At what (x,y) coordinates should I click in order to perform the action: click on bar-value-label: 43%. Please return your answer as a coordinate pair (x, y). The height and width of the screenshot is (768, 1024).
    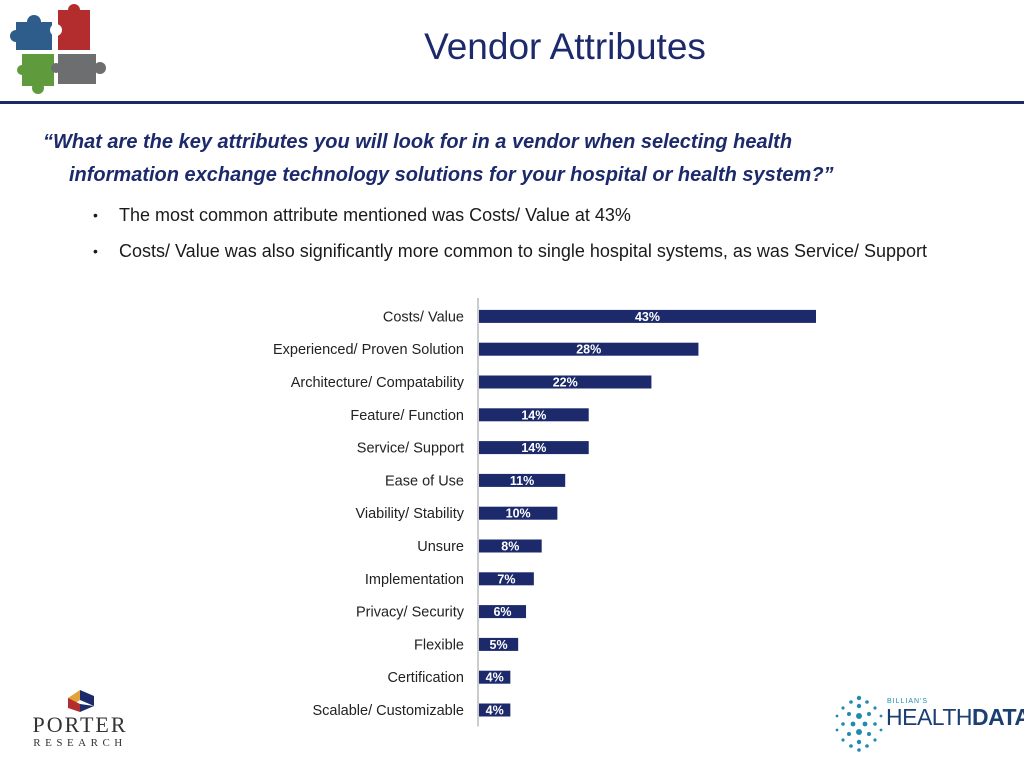
    Looking at the image, I should click on (647, 317).